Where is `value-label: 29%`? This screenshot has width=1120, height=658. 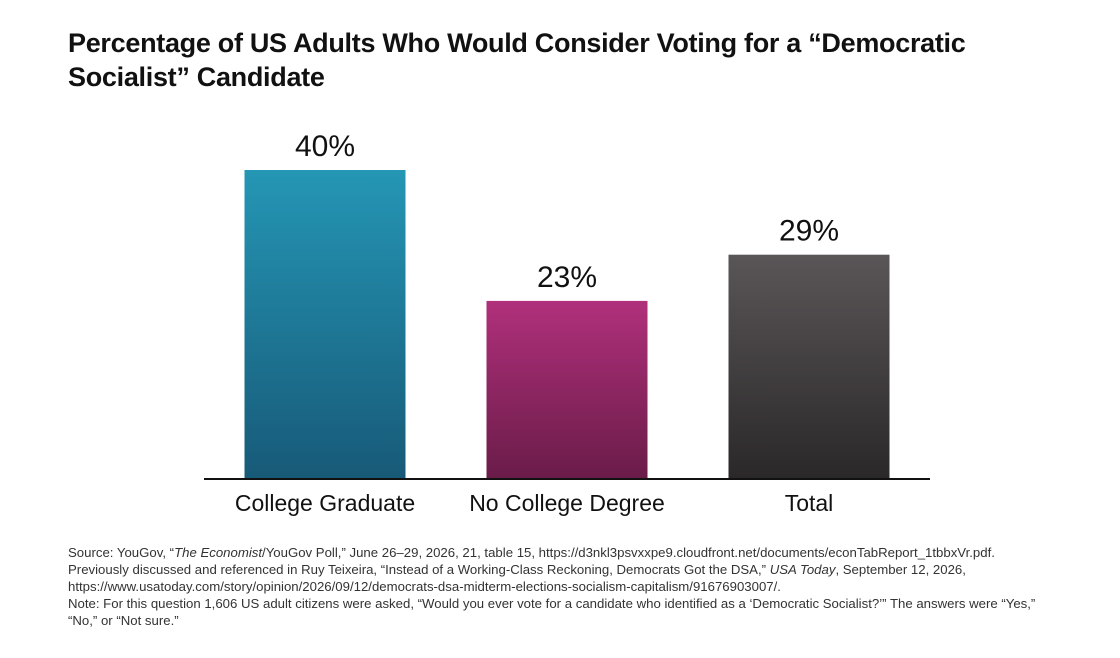
value-label: 29% is located at coordinates (809, 231).